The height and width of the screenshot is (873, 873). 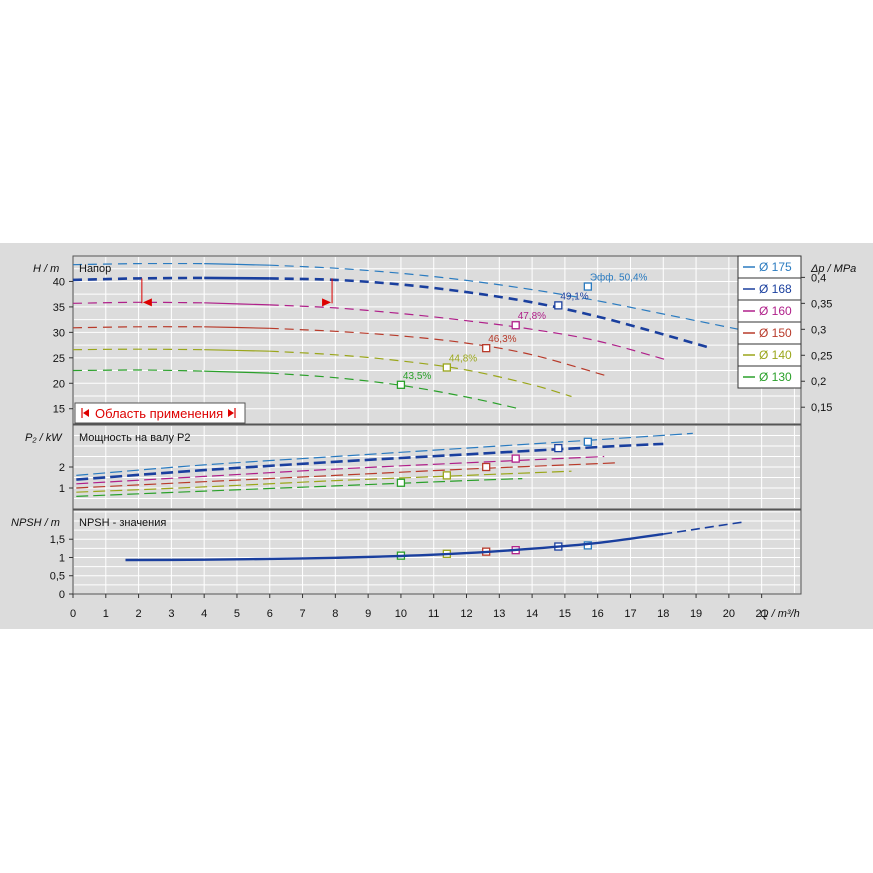 I want to click on npsh-y-ticks: 0 0,5 1 1,5, so click(x=61, y=567).